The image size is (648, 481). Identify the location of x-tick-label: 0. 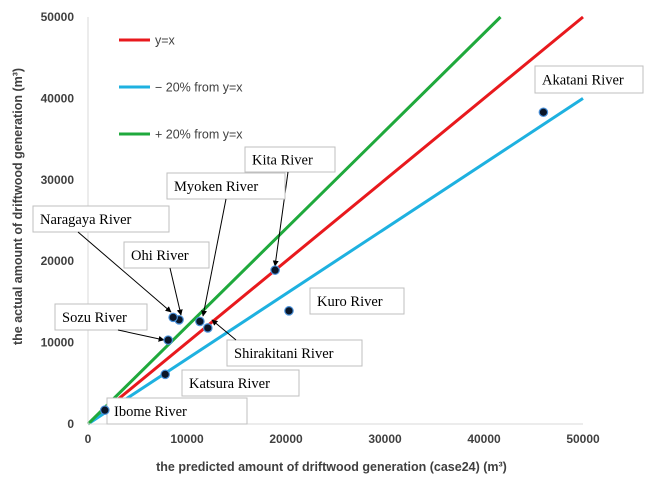
(88, 439).